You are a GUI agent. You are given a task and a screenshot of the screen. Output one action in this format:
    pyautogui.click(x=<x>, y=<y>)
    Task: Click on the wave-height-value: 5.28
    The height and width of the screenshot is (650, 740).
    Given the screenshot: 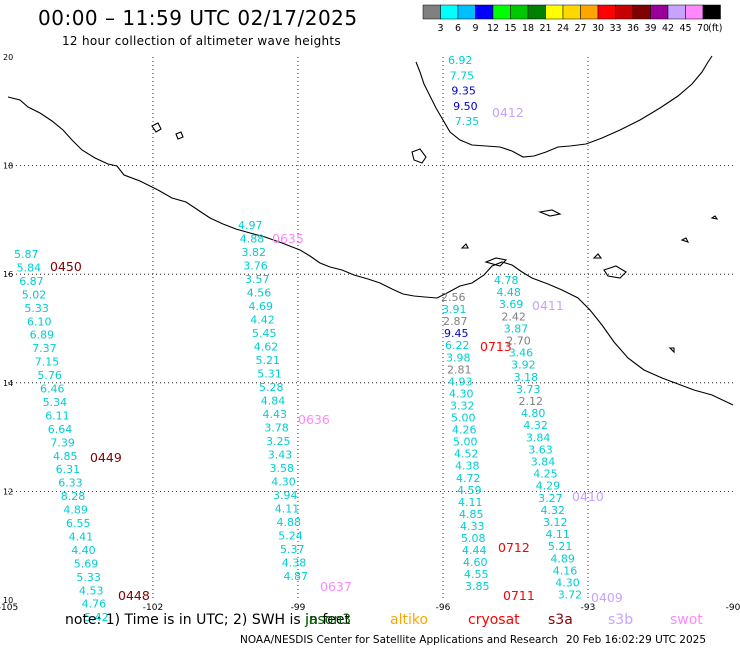 What is the action you would take?
    pyautogui.click(x=271, y=387)
    